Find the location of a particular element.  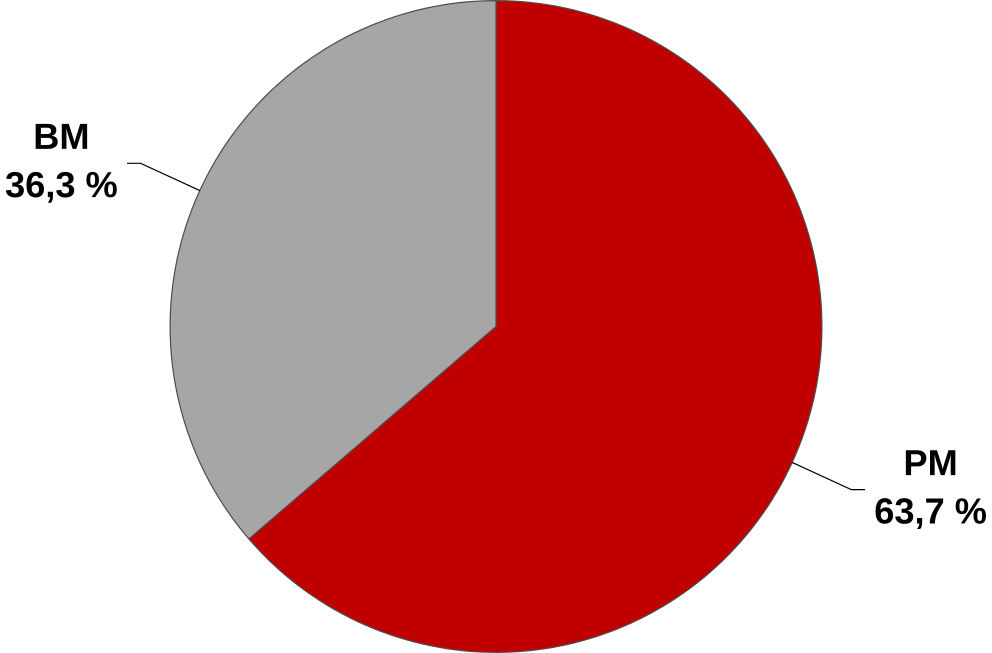

data-label: 36,3 % is located at coordinates (61, 187).